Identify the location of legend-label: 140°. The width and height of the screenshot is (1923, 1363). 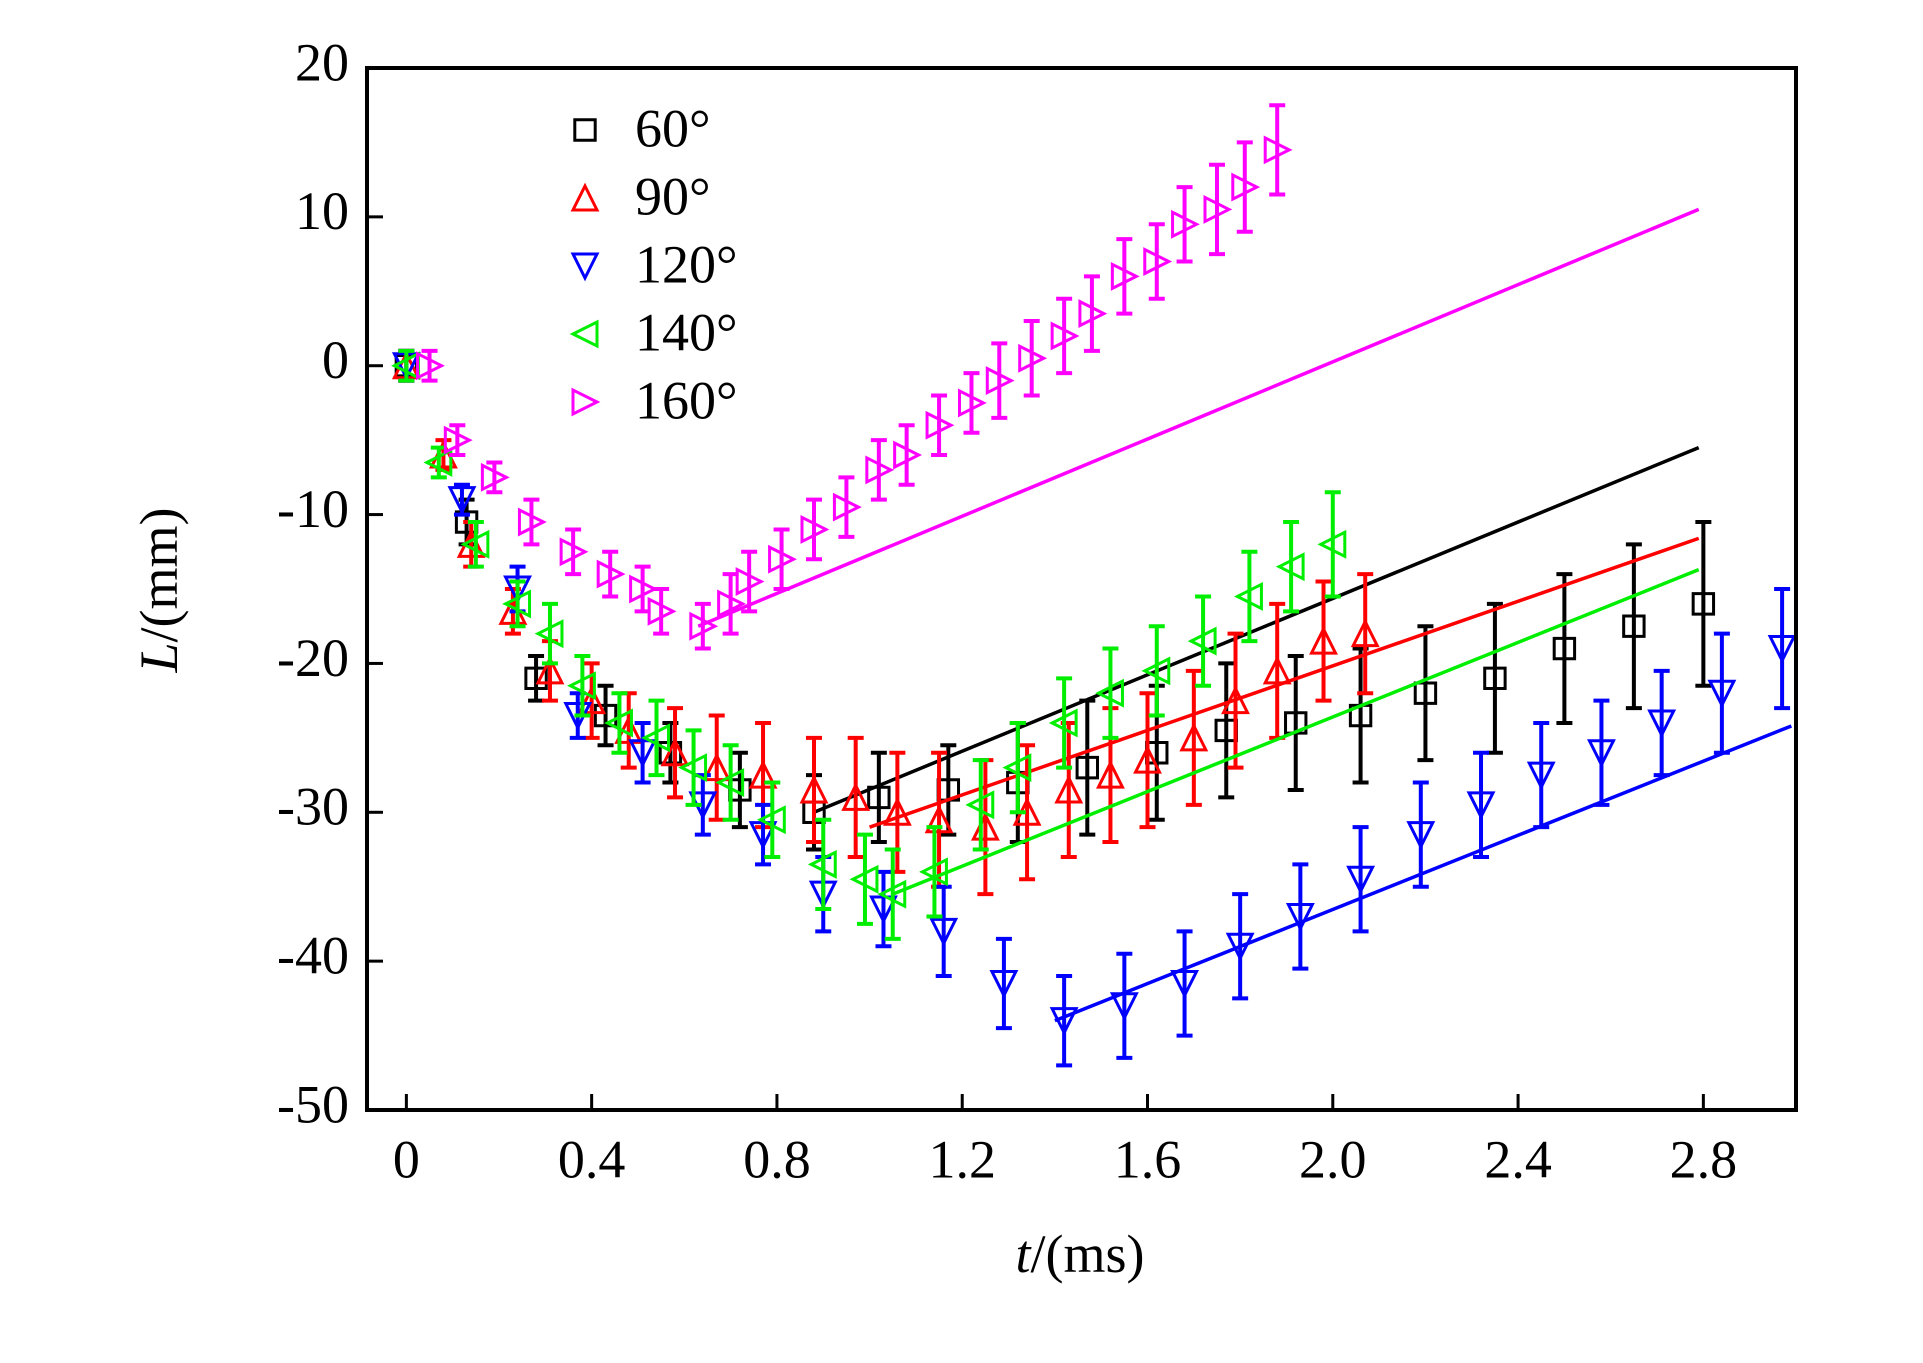
(686, 332).